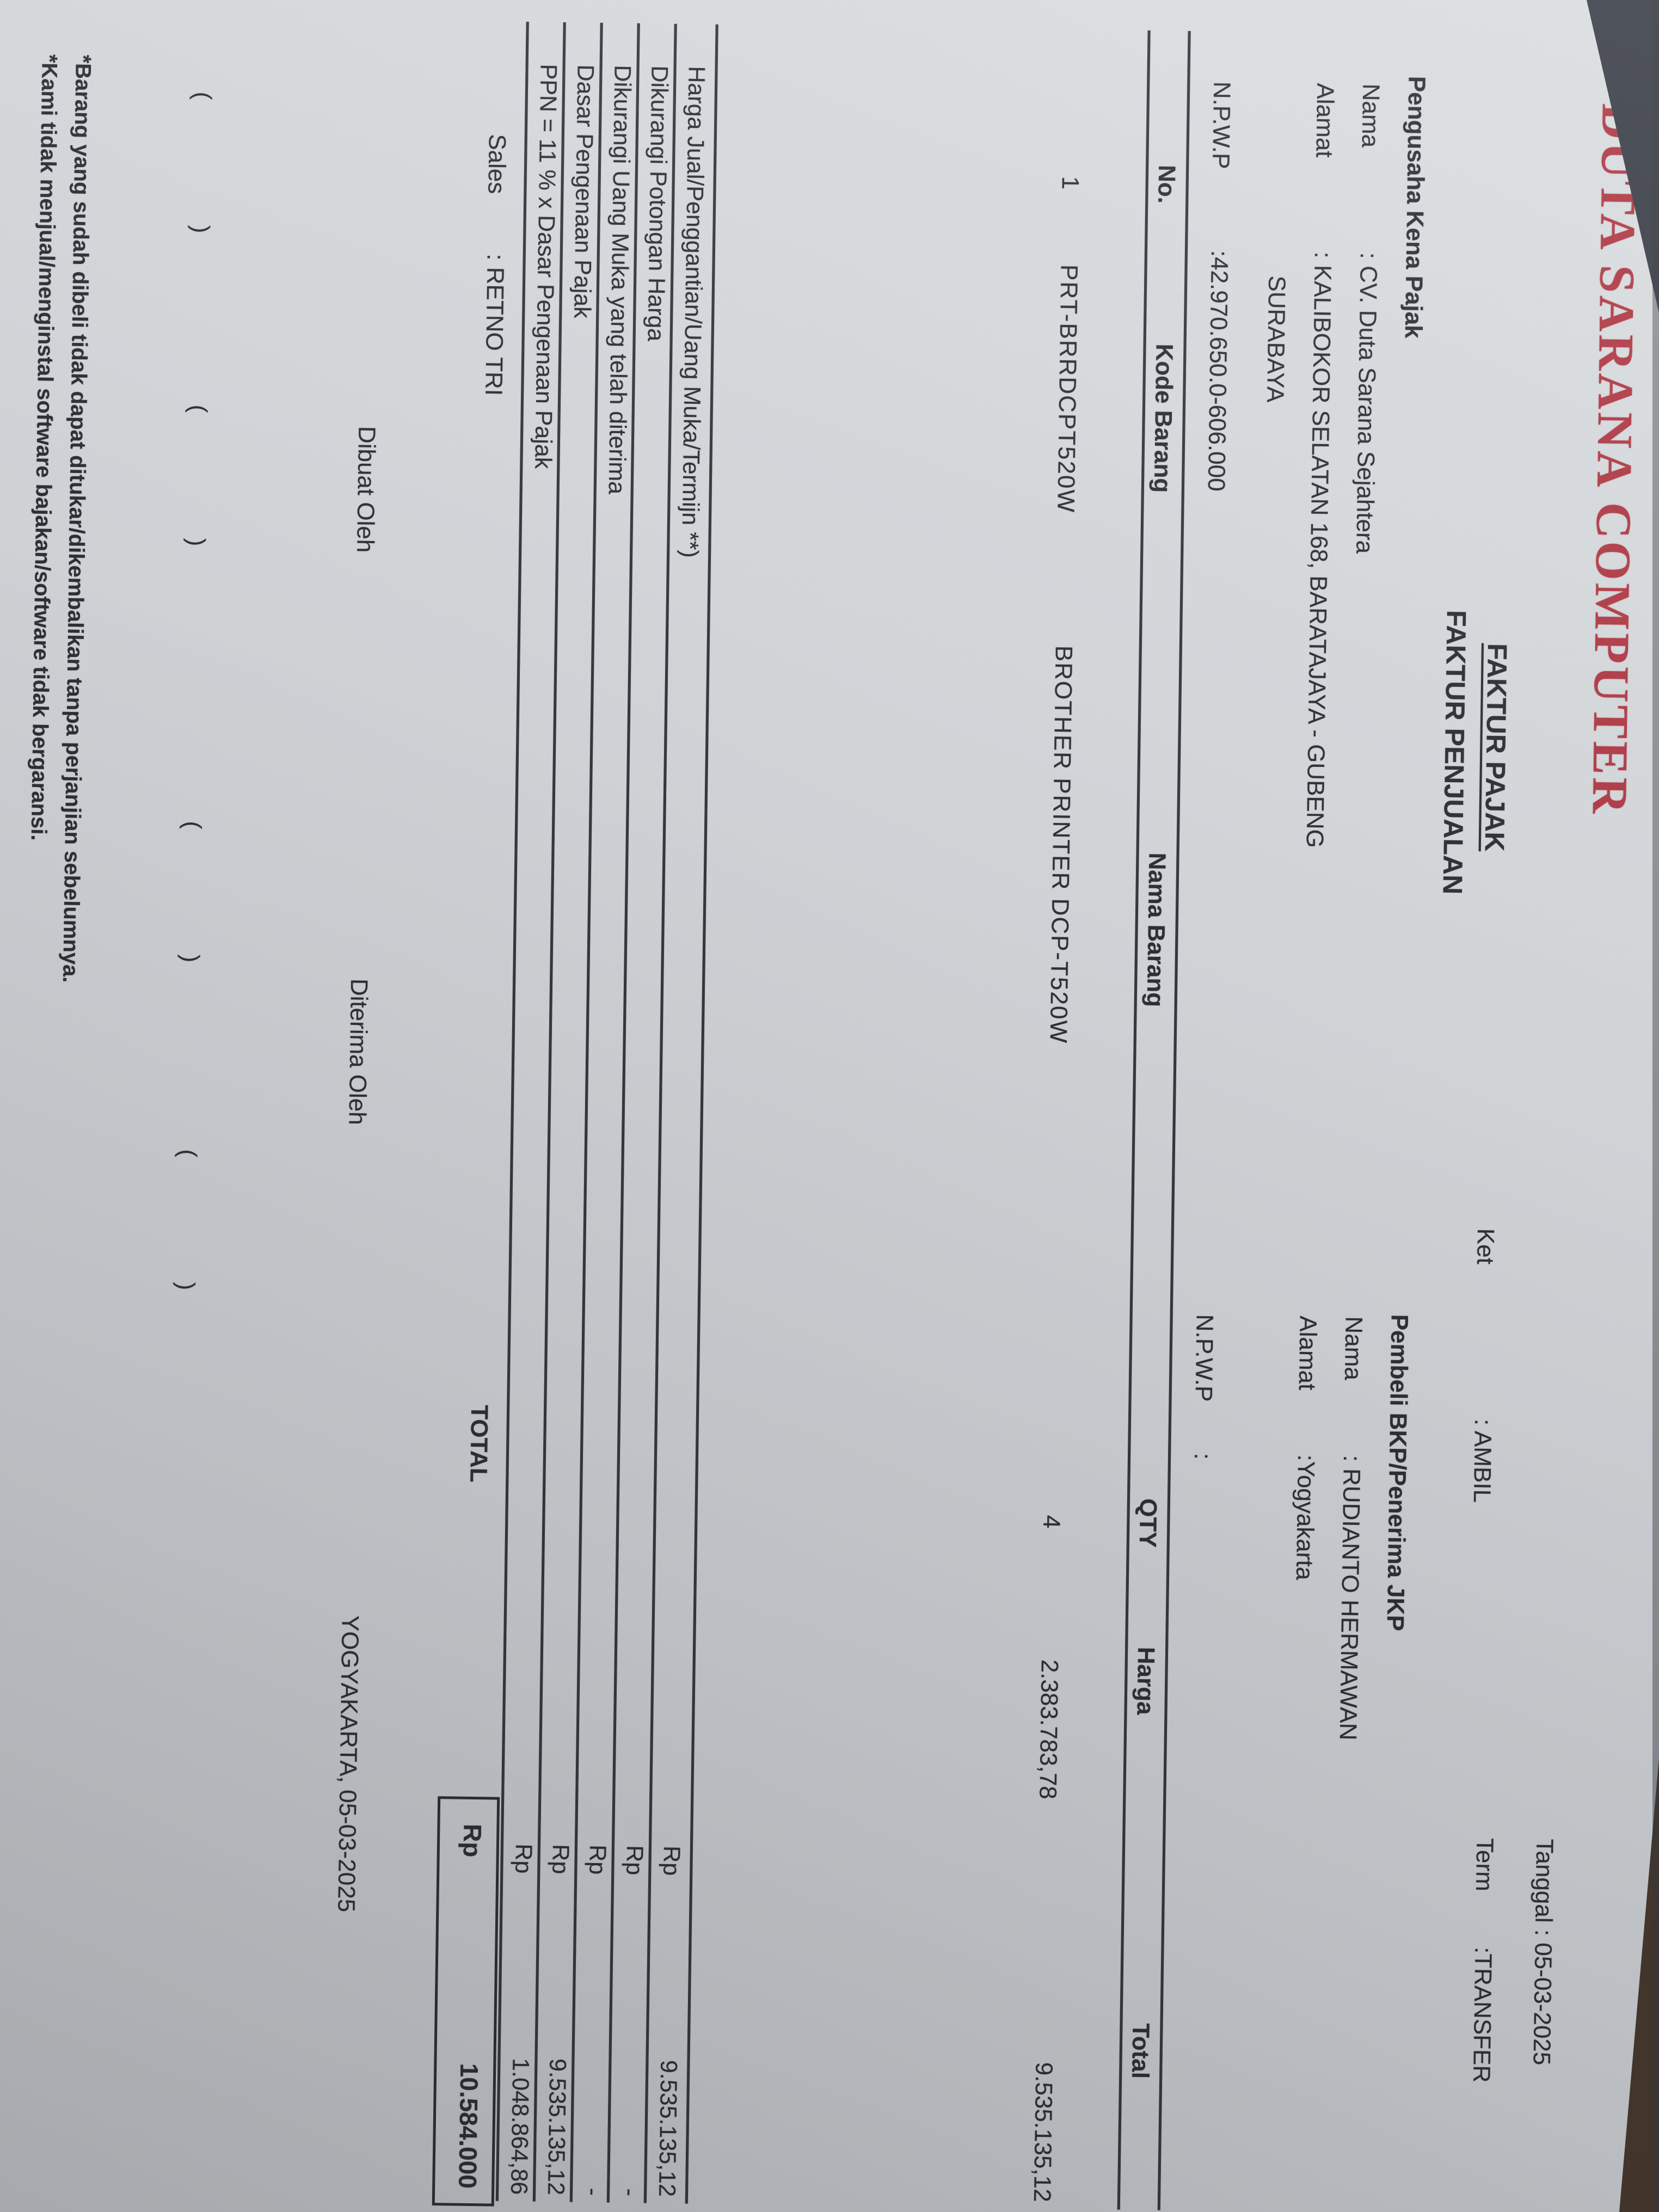 The image size is (1659, 2212). Describe the element at coordinates (1070, 183) in the screenshot. I see `item-no: 1` at that location.